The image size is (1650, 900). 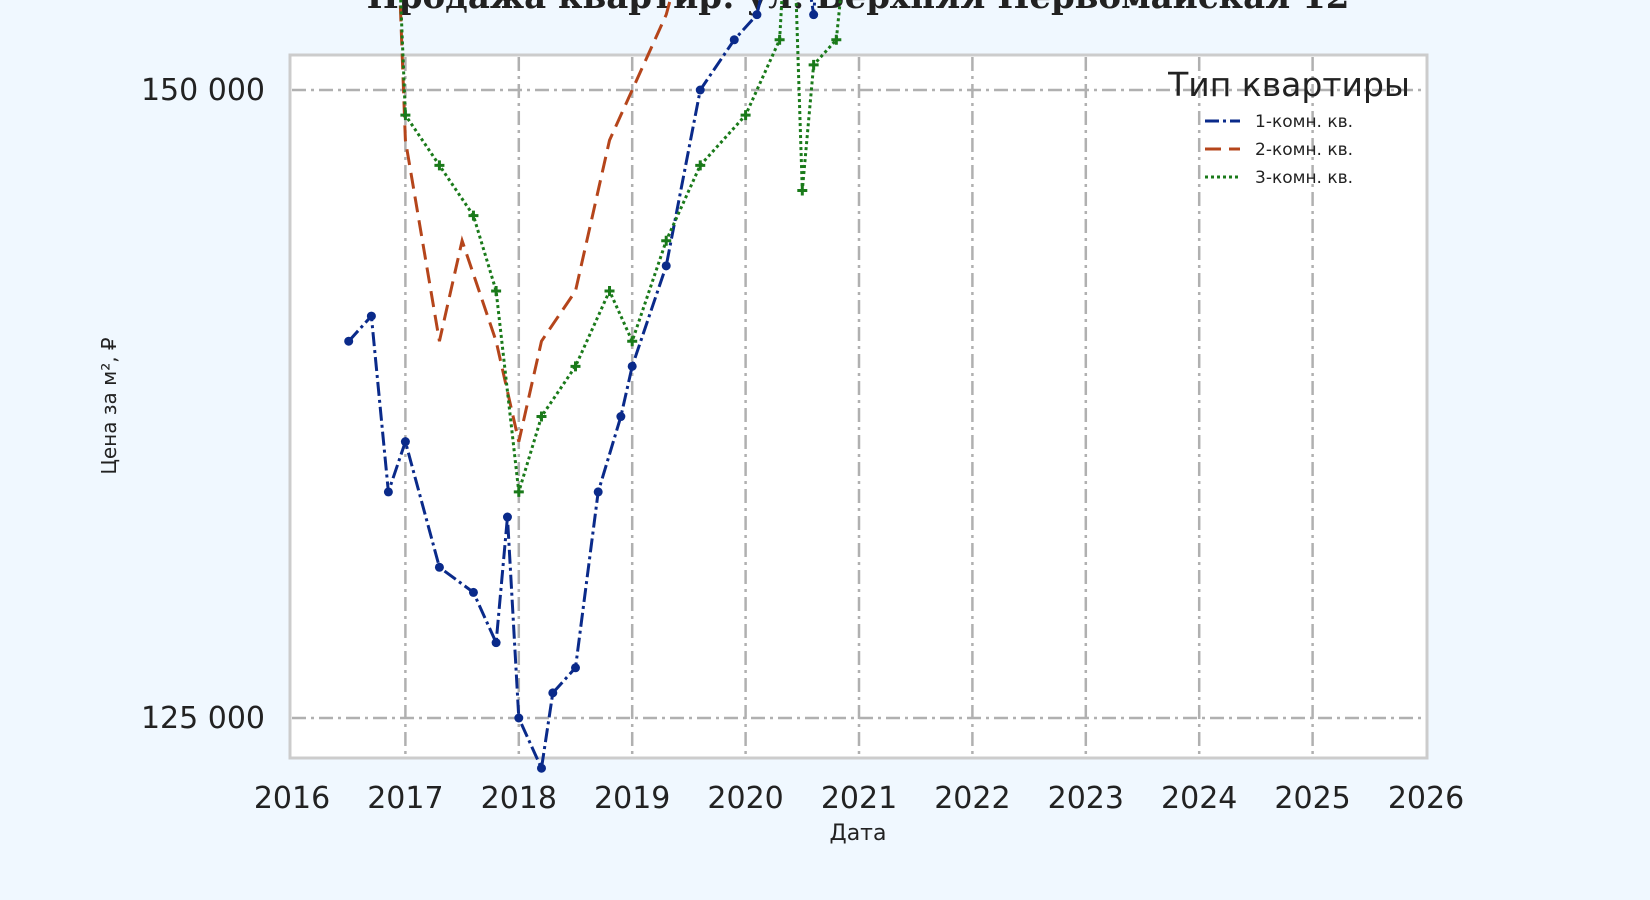 I want to click on series-line, so click(x=620, y=246).